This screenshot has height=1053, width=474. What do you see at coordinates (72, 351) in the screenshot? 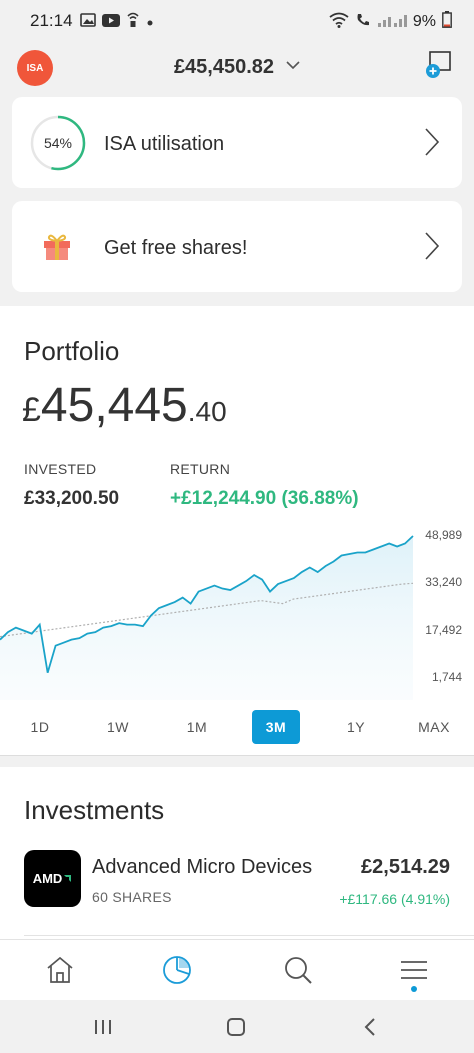
I see `portfolio-title: Portfolio` at bounding box center [72, 351].